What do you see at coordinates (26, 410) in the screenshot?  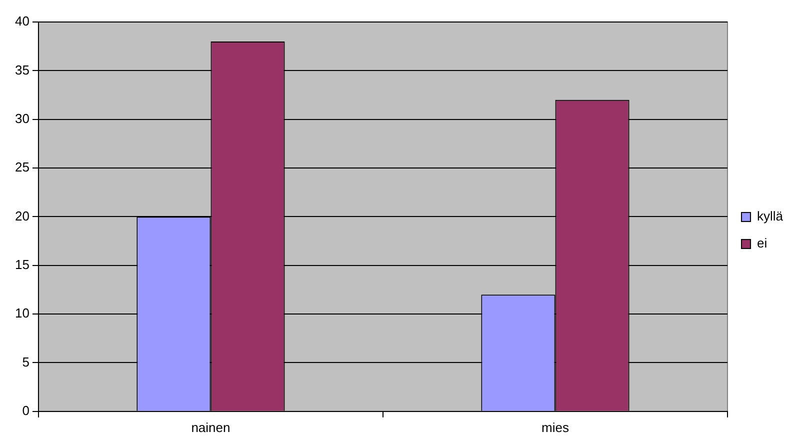 I see `y-tick-label: 0` at bounding box center [26, 410].